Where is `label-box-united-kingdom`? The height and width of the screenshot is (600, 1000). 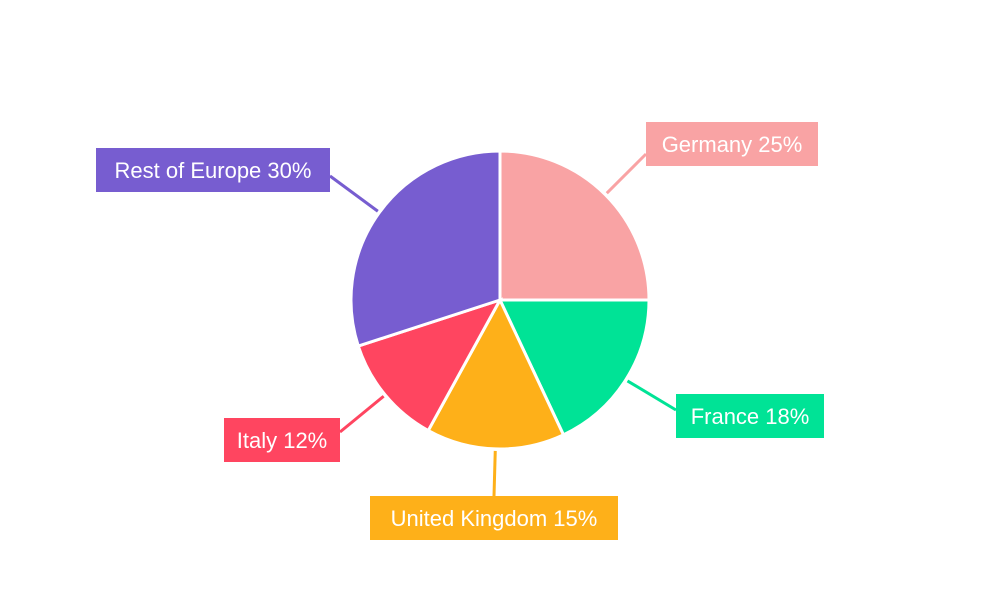 label-box-united-kingdom is located at coordinates (494, 518).